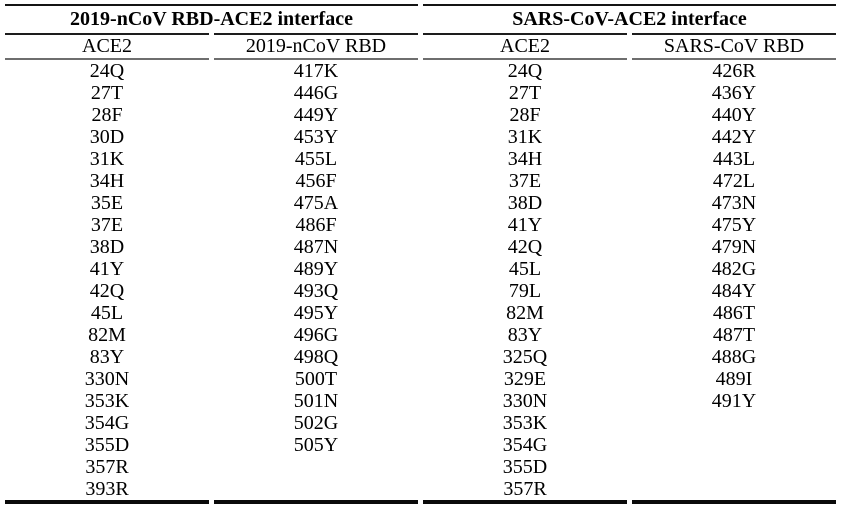  I want to click on residue-cell: 475A, so click(316, 203).